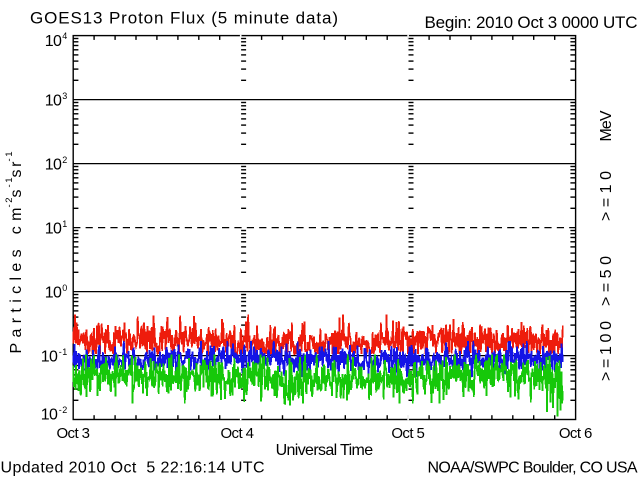 The height and width of the screenshot is (480, 640). What do you see at coordinates (606, 351) in the screenshot?
I see `svg-text: >=100` at bounding box center [606, 351].